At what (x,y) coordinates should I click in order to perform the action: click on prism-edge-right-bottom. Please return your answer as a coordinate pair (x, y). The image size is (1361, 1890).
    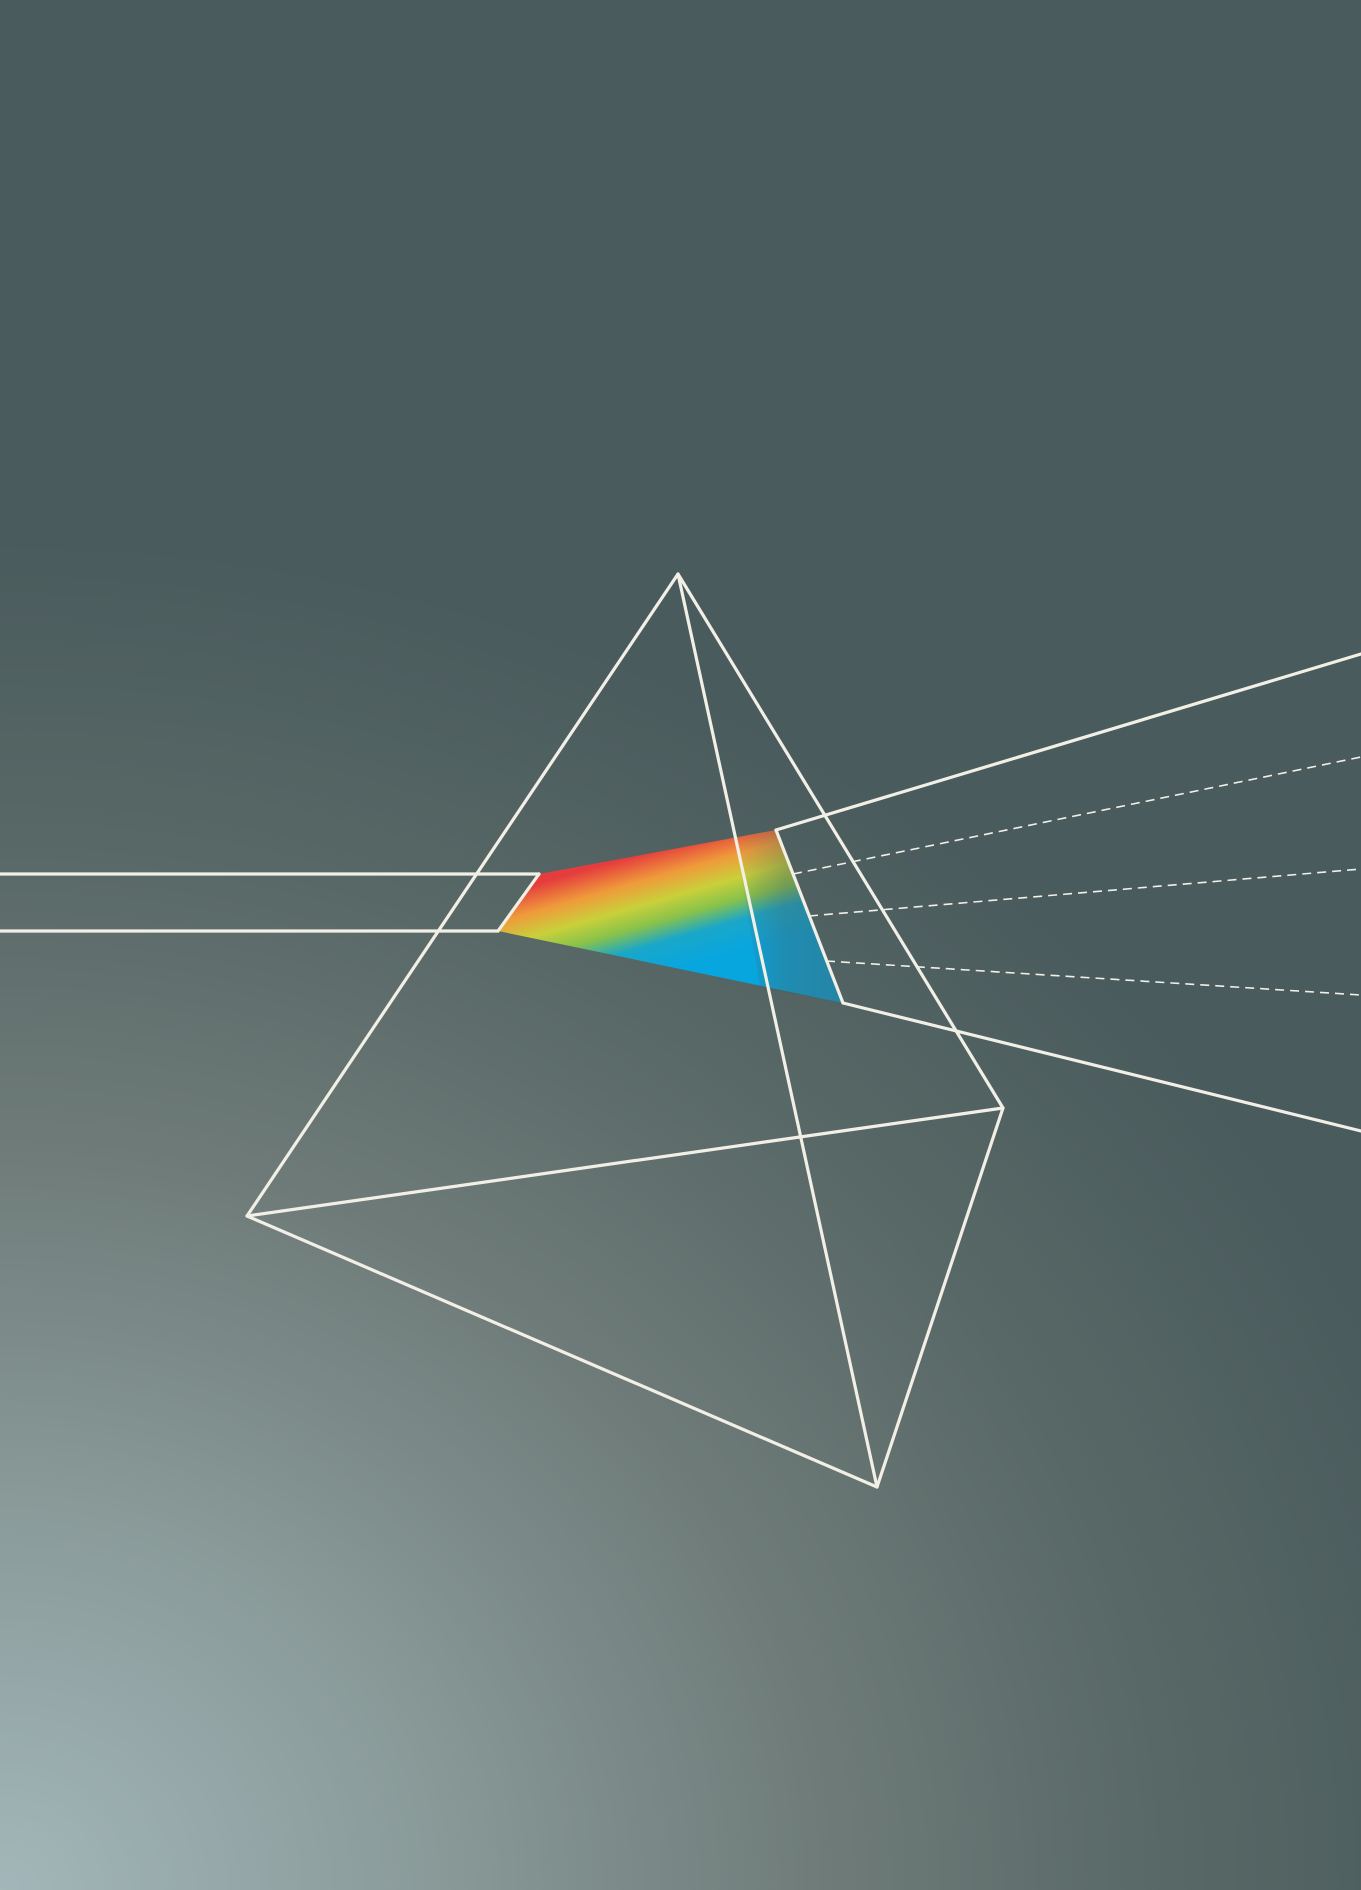
    Looking at the image, I should click on (940, 1297).